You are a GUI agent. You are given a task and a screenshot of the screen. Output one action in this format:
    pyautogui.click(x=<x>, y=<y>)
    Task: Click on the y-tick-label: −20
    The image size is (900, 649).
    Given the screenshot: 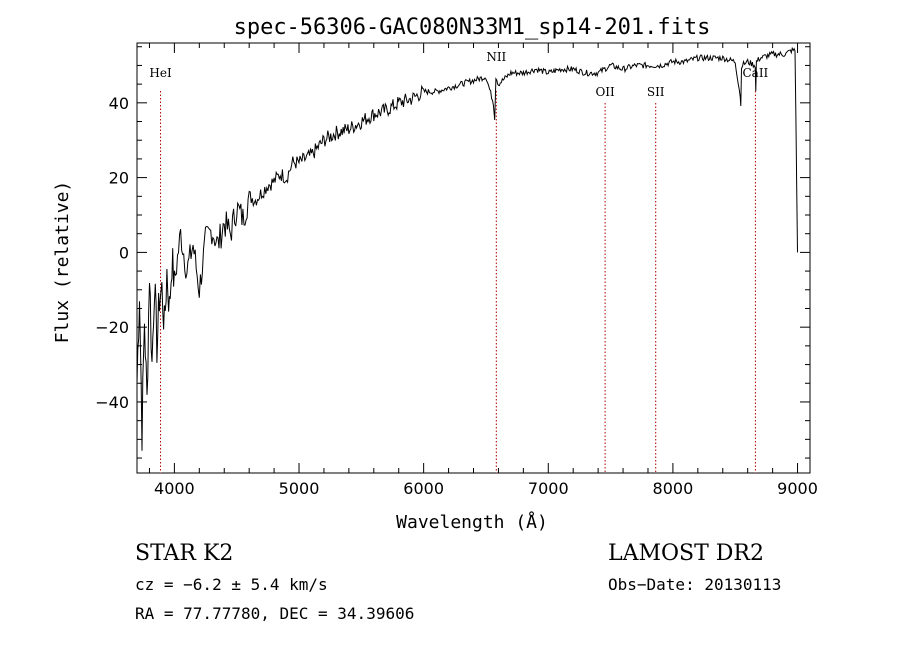 What is the action you would take?
    pyautogui.click(x=112, y=327)
    